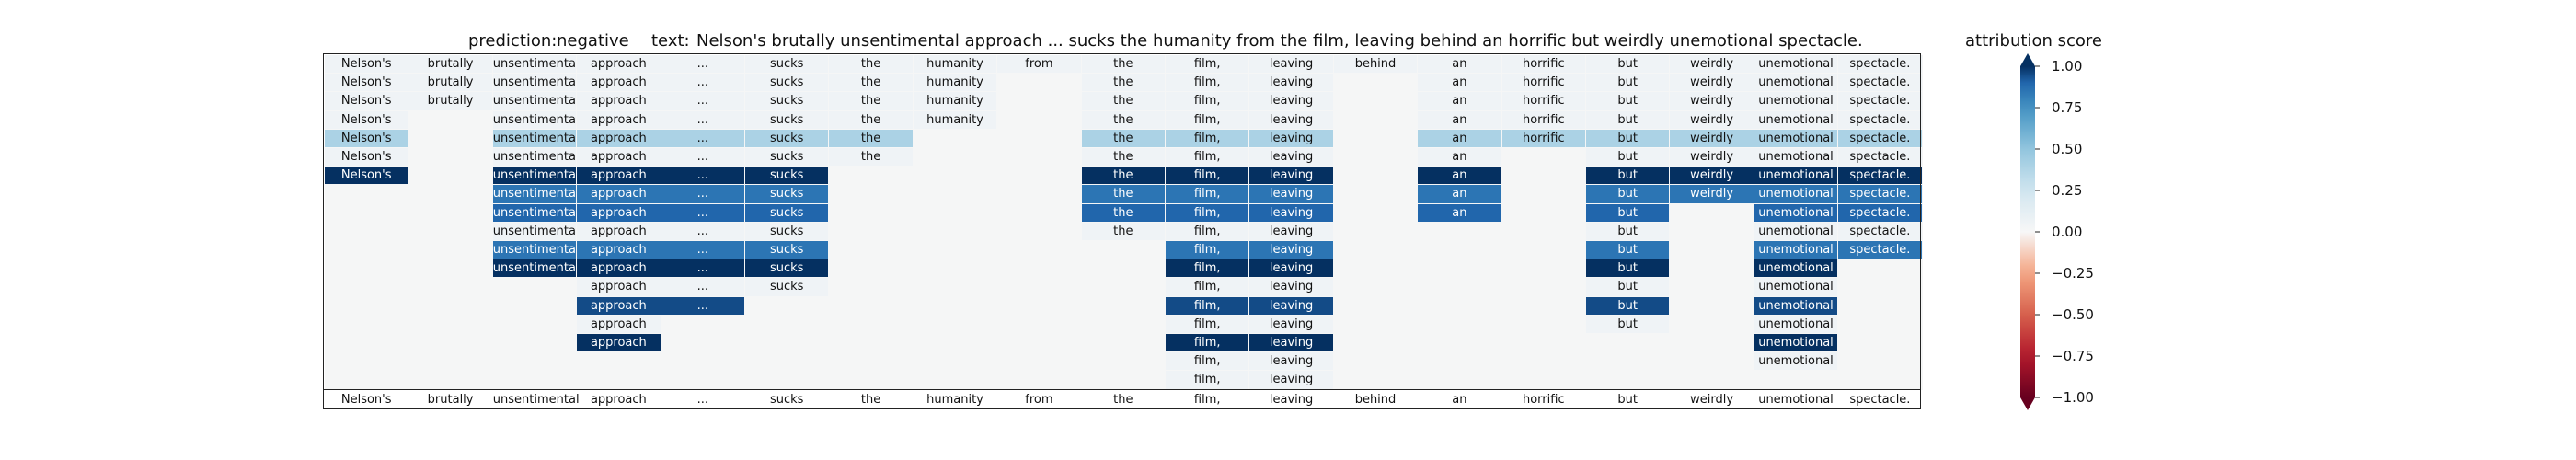  What do you see at coordinates (1880, 400) in the screenshot?
I see `reference-token: spectacle.` at bounding box center [1880, 400].